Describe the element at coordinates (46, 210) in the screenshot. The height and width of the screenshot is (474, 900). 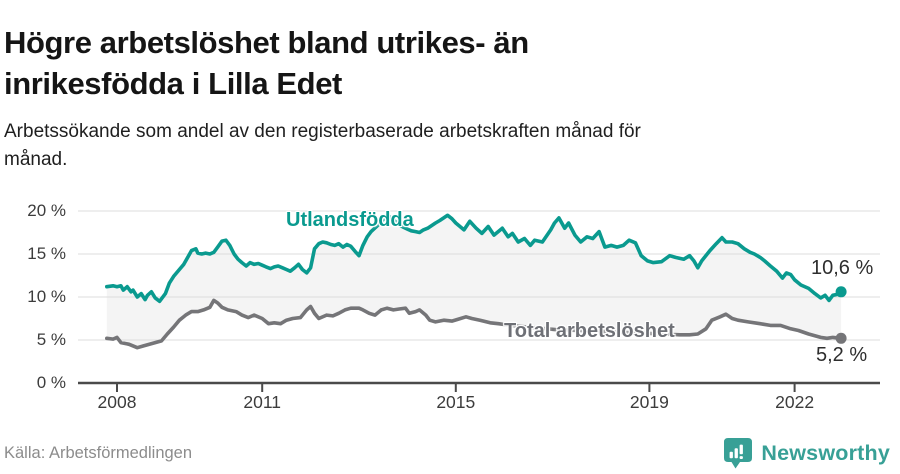
I see `y-tick-label: 20 %` at that location.